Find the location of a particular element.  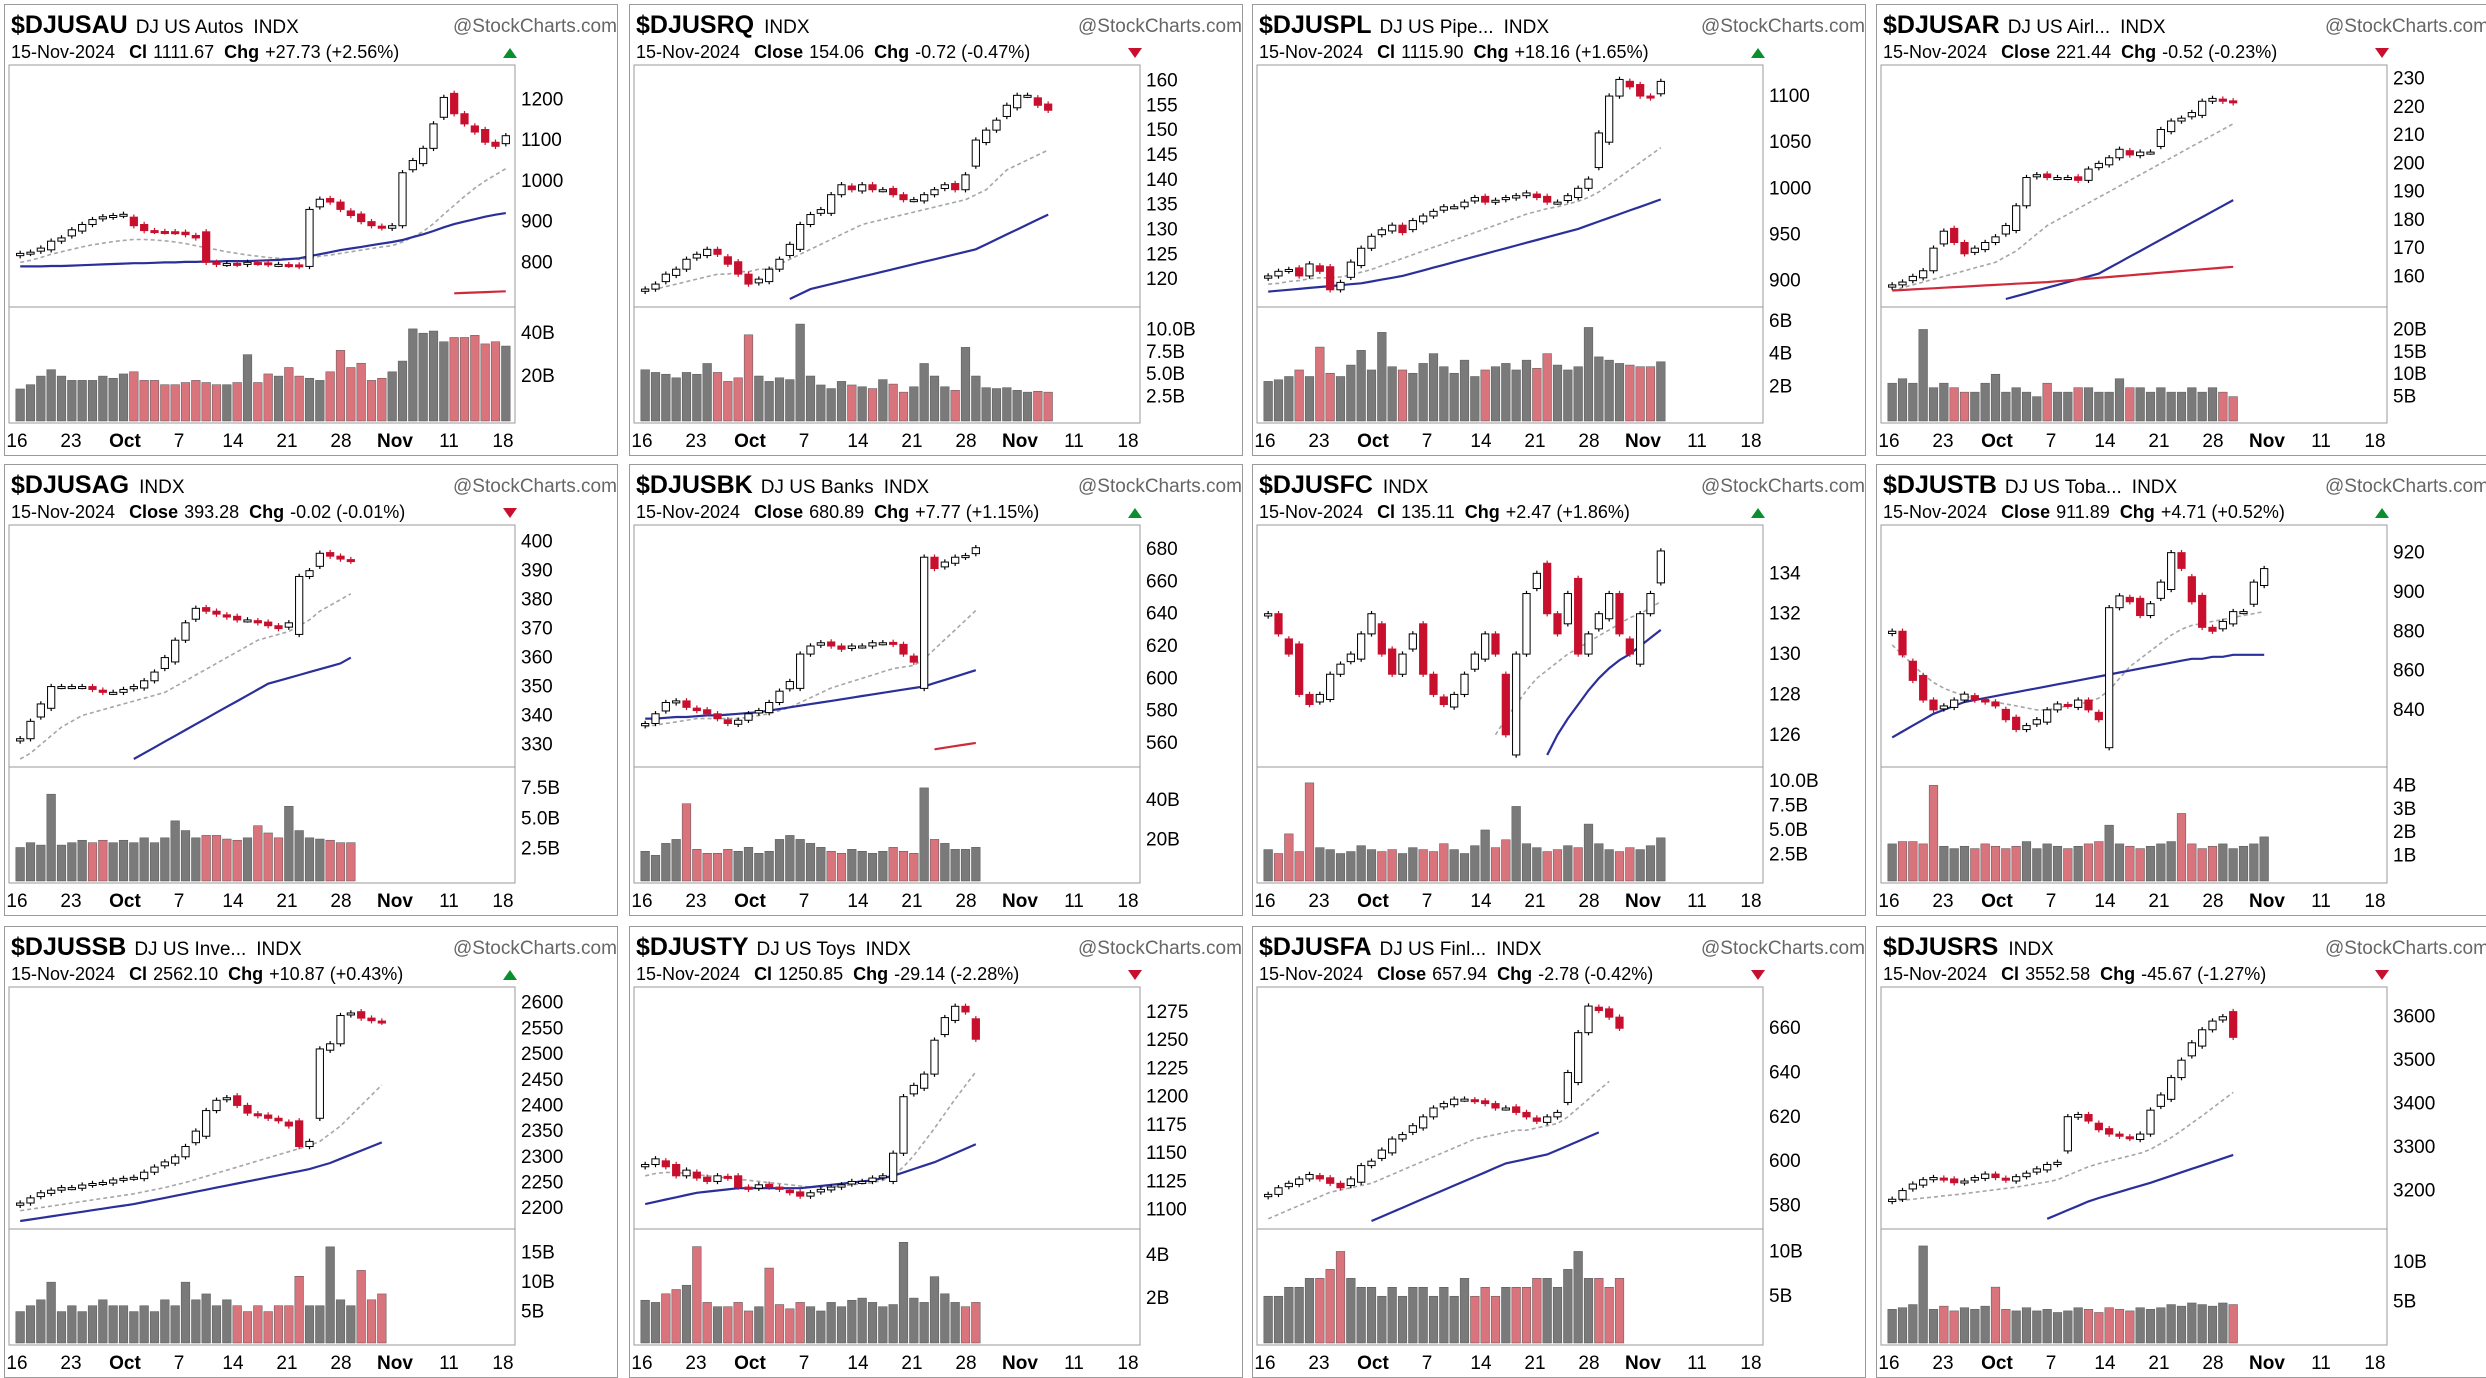

change-value: +27.73 (+2.56%) is located at coordinates (332, 52).